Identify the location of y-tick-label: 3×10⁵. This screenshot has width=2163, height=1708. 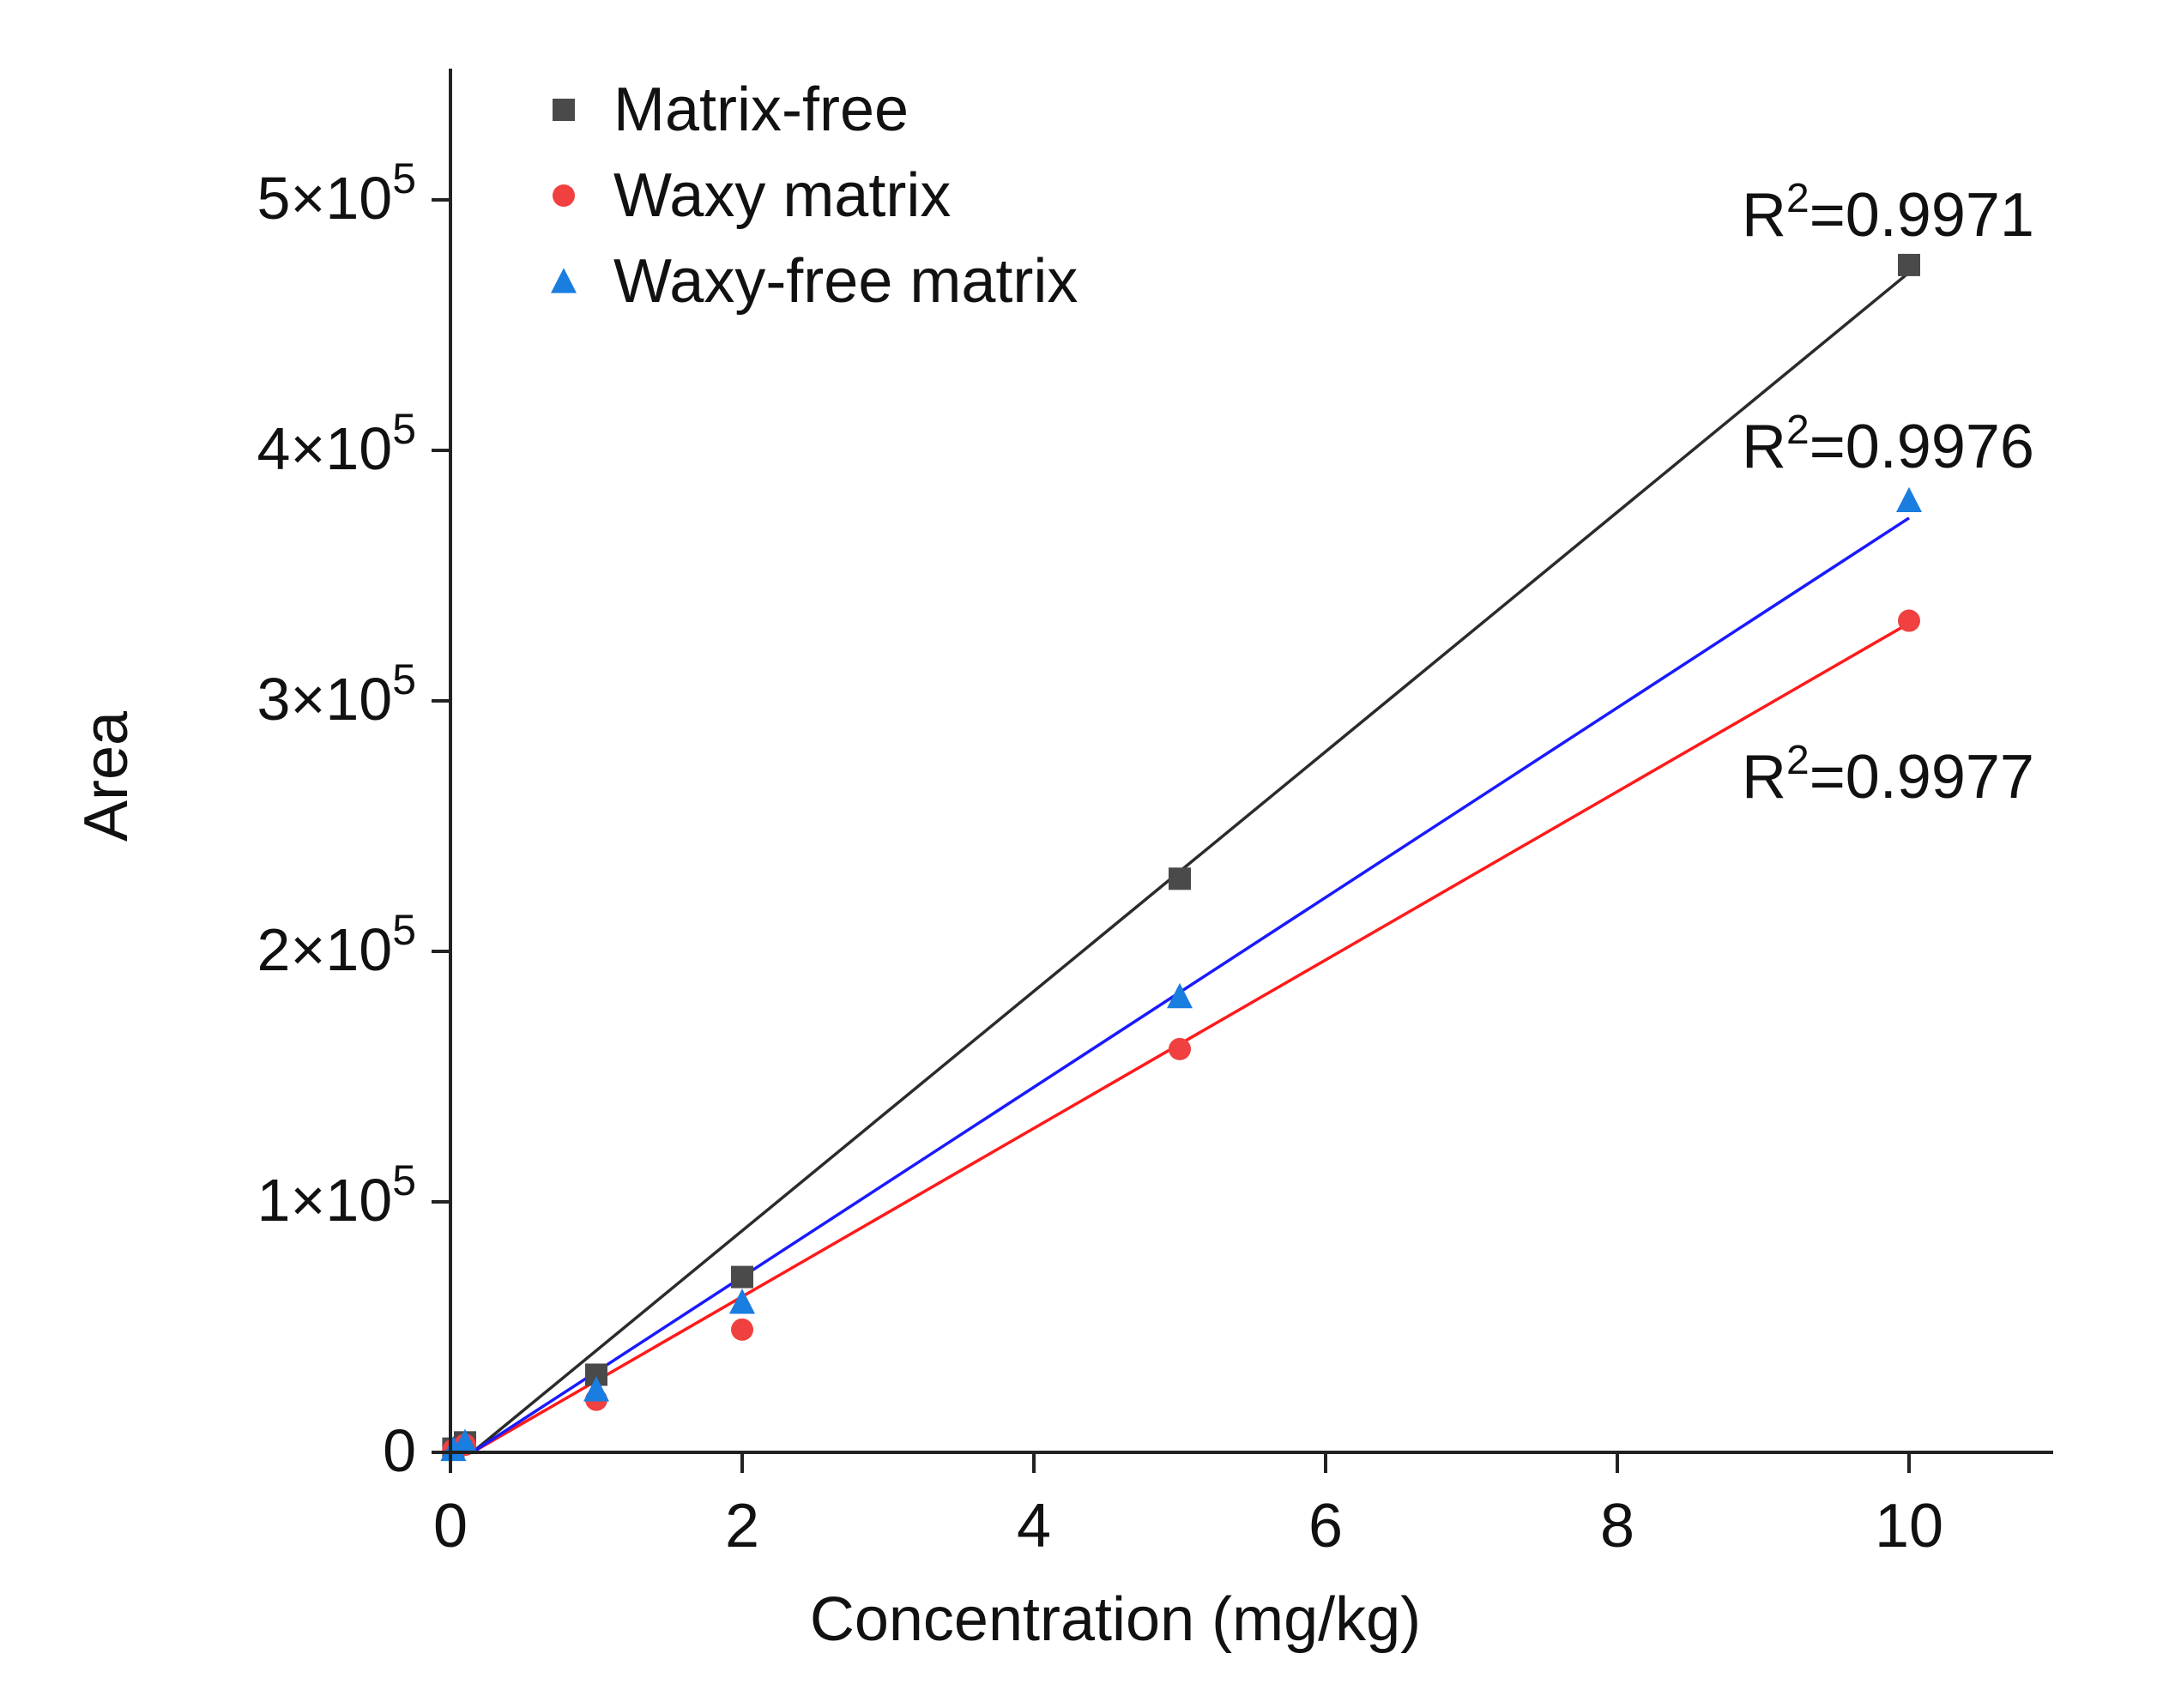
(336, 694).